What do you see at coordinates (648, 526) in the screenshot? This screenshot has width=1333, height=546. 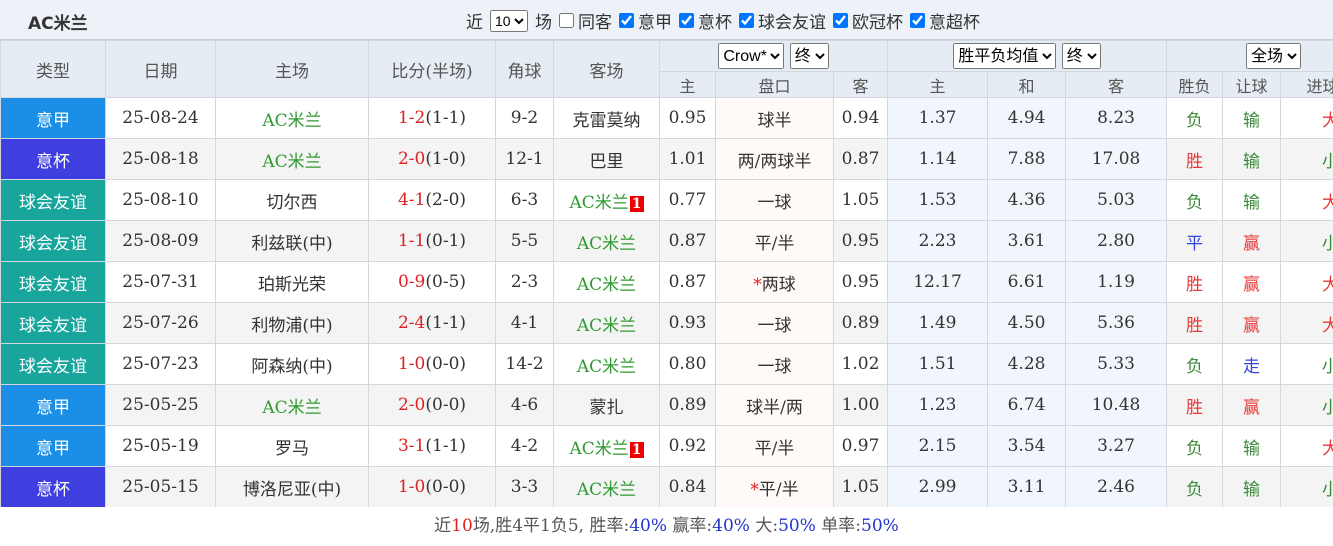 I see `summary-part: 40%` at bounding box center [648, 526].